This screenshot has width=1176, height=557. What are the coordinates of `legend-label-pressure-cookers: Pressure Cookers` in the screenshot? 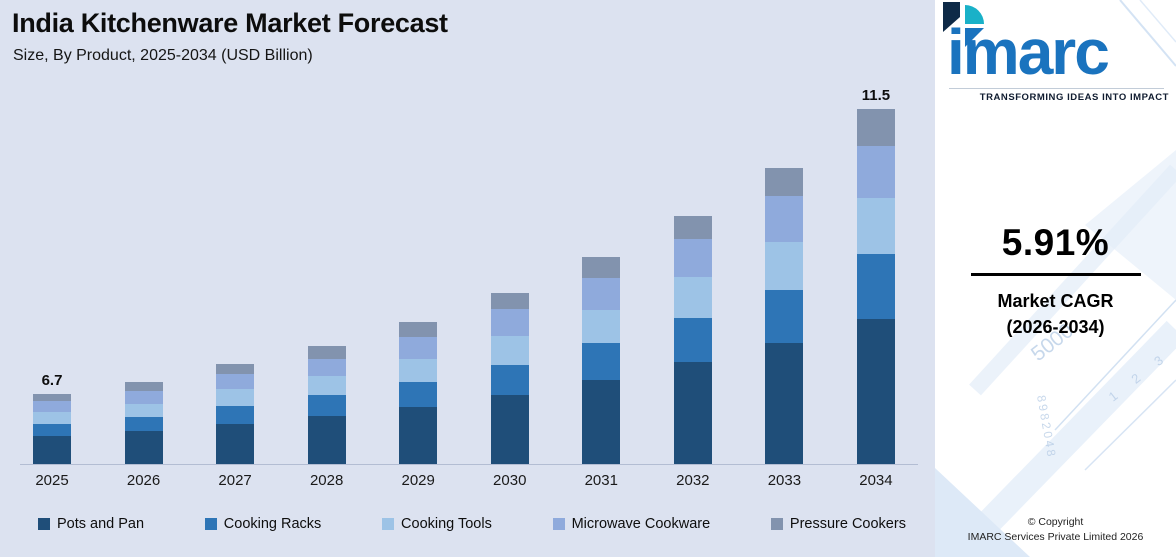 It's located at (847, 524).